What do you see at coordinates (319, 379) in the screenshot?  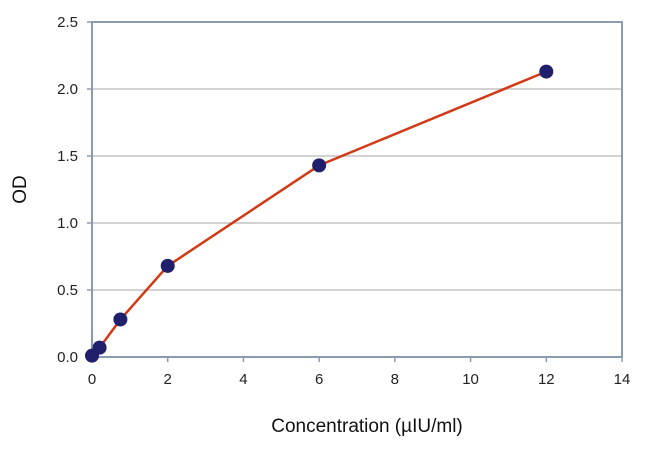 I see `x-tick-label: 6` at bounding box center [319, 379].